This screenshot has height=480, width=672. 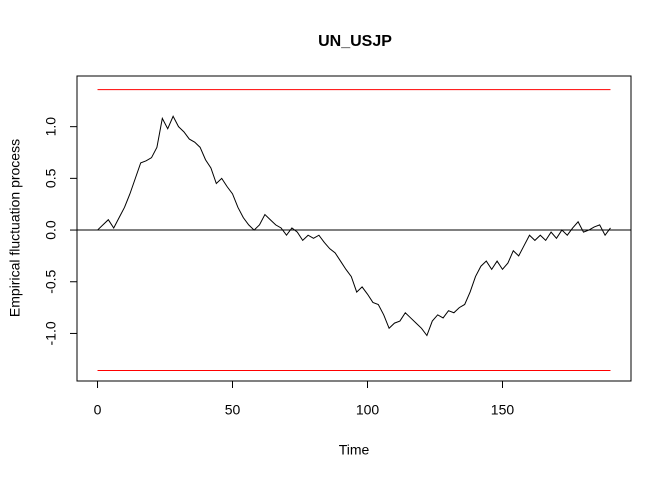 I want to click on x-axis-label: Time, so click(x=354, y=450).